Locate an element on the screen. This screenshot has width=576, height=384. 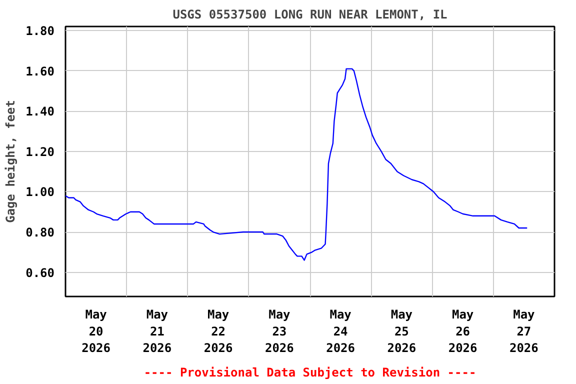
y-tick-label: 0.60 is located at coordinates (40, 273).